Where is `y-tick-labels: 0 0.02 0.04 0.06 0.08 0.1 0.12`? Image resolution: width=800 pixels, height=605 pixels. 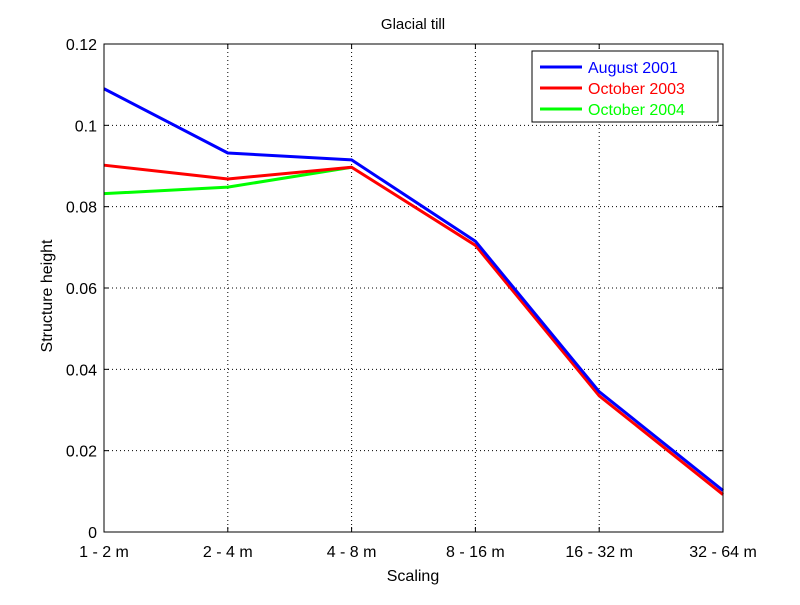
y-tick-labels: 0 0.02 0.04 0.06 0.08 0.1 0.12 is located at coordinates (81, 289).